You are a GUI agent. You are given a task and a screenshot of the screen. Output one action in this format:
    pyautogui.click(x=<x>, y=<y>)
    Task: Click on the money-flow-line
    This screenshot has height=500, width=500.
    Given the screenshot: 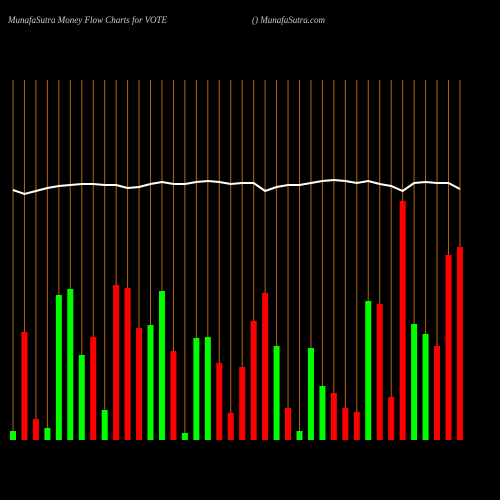 What is the action you would take?
    pyautogui.click(x=236, y=187)
    